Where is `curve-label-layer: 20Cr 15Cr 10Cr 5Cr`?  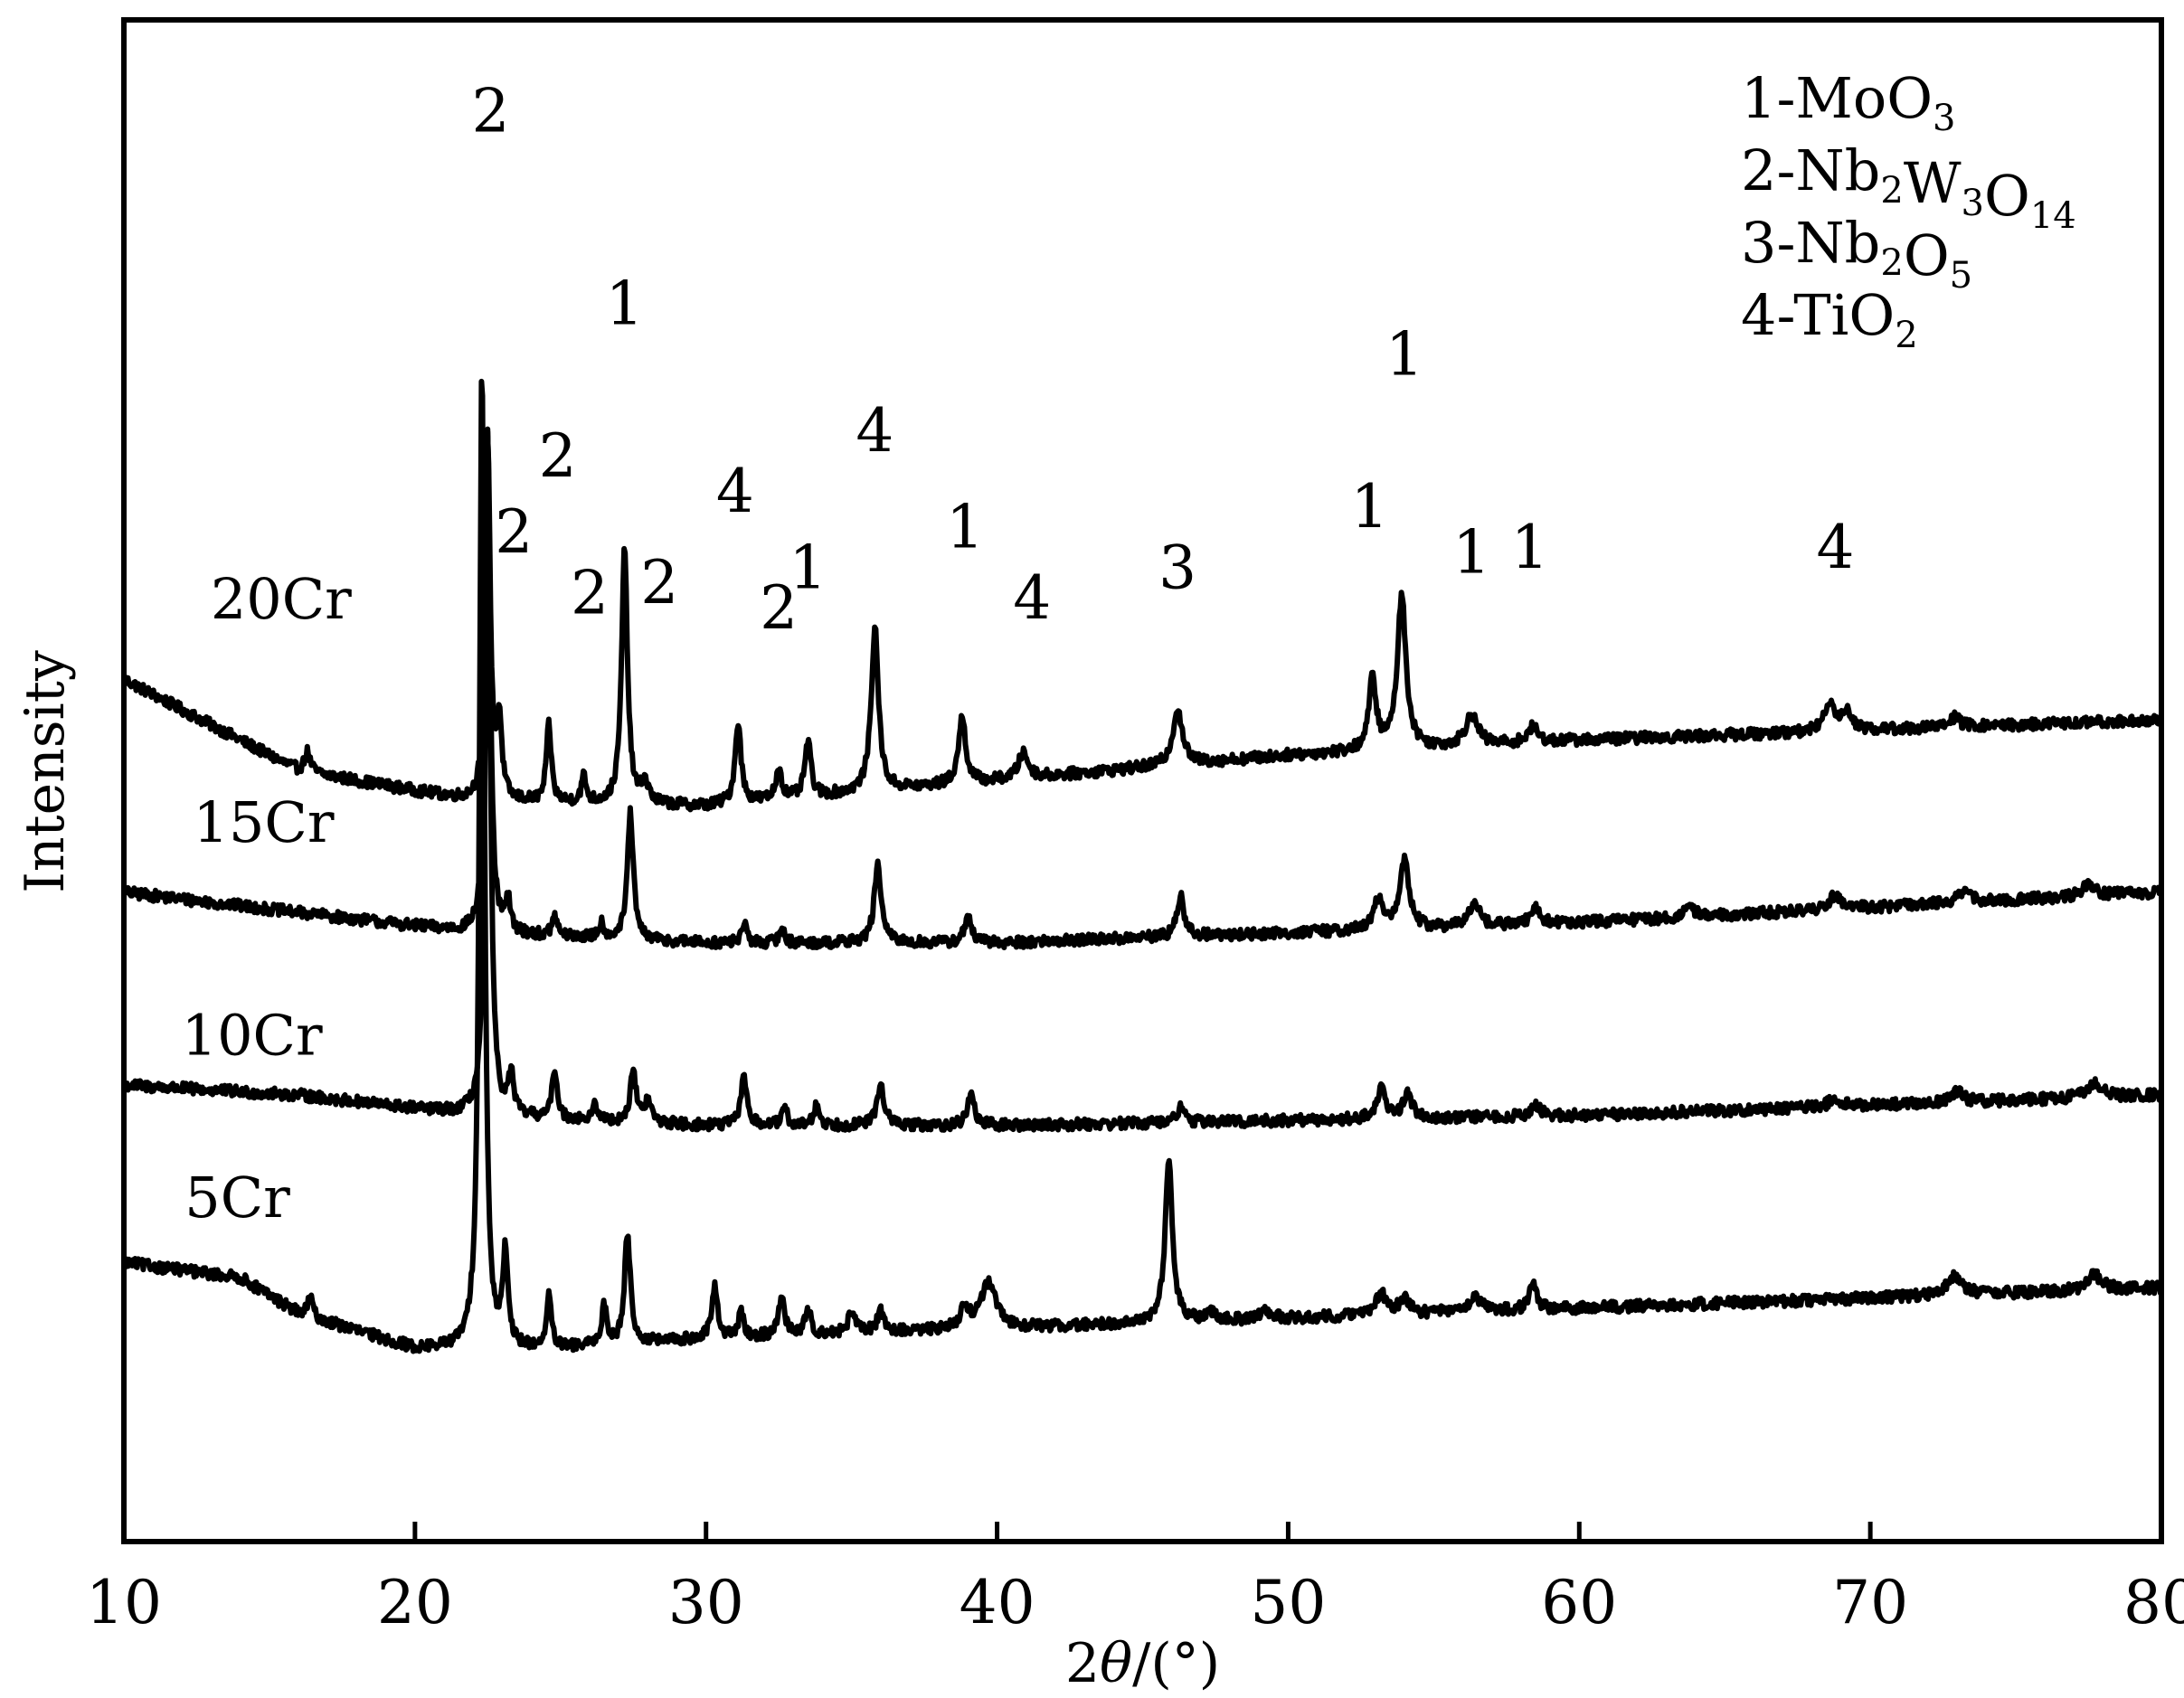 curve-label-layer: 20Cr 15Cr 10Cr 5Cr is located at coordinates (267, 899).